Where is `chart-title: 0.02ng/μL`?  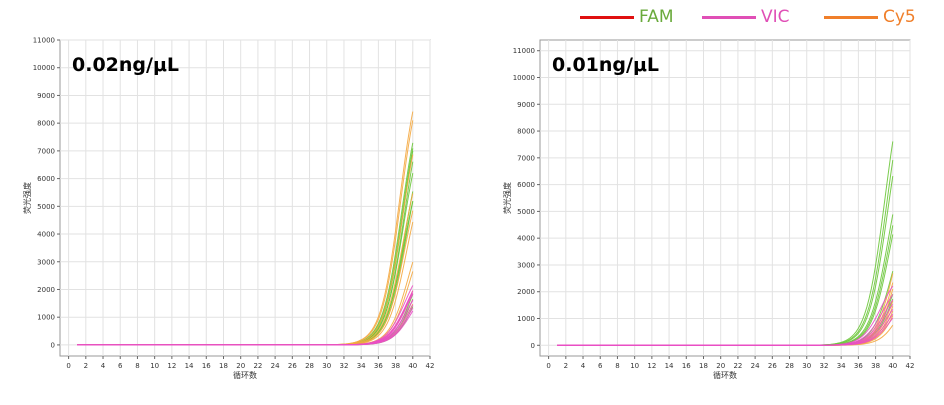 chart-title: 0.02ng/μL is located at coordinates (125, 65).